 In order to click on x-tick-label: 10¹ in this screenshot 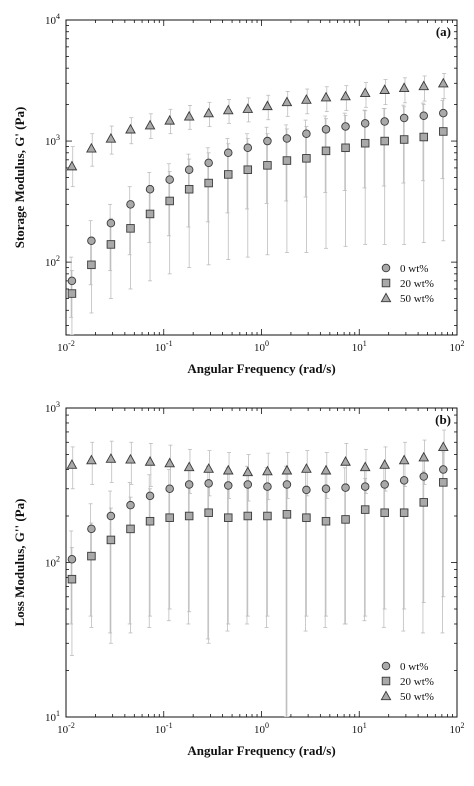, I will do `click(359, 346)`.